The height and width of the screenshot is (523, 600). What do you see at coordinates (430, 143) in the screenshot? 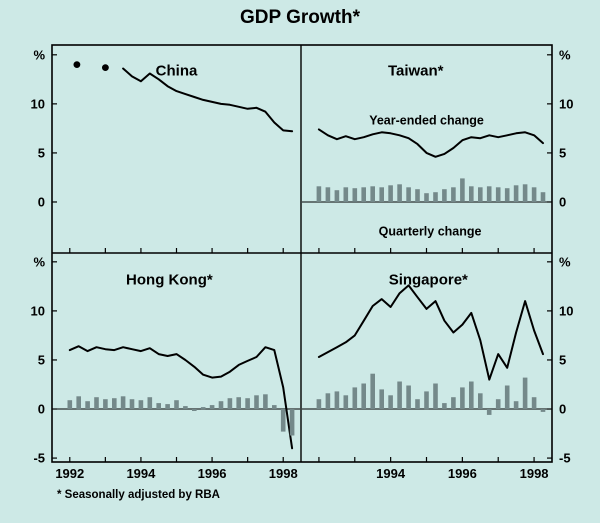
I see `taiwan-year-ended-line` at bounding box center [430, 143].